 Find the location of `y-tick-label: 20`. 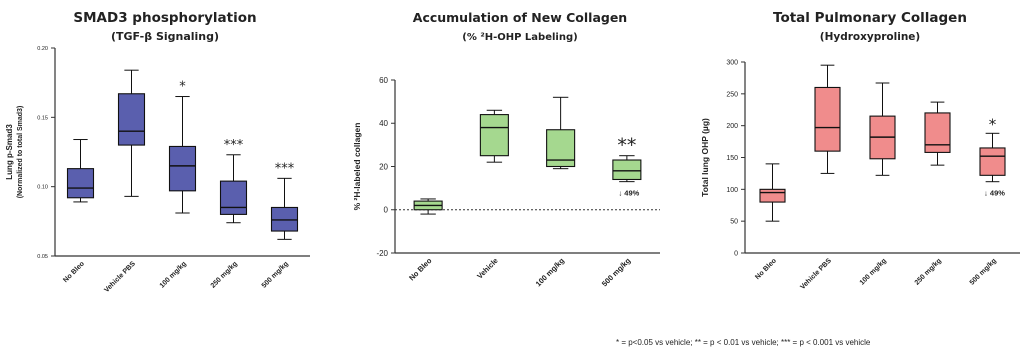

y-tick-label: 20 is located at coordinates (383, 166).